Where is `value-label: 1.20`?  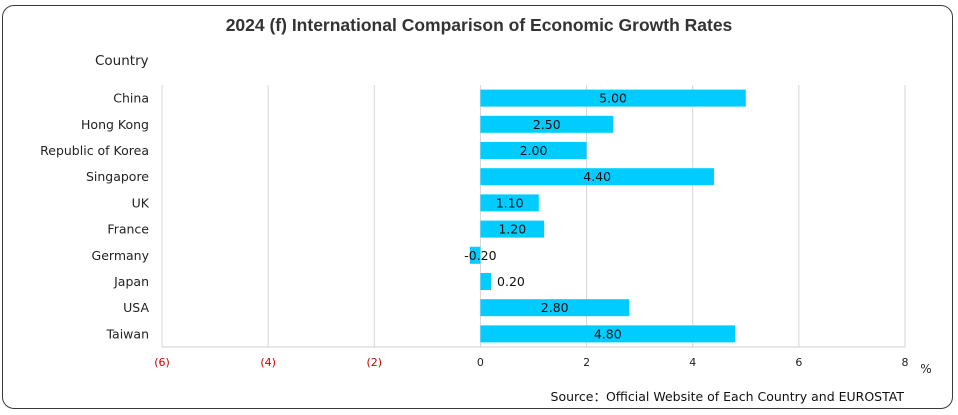
value-label: 1.20 is located at coordinates (512, 229).